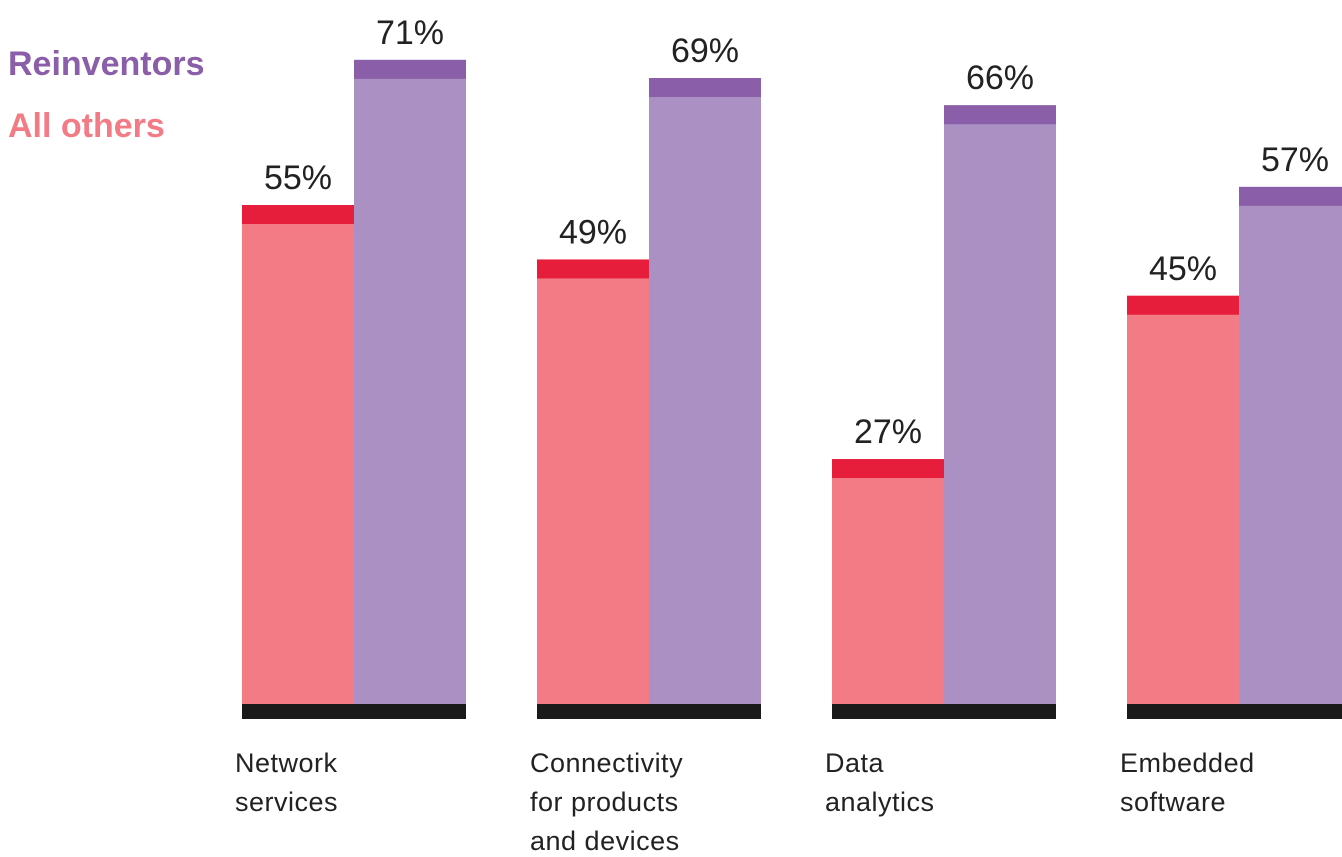 Image resolution: width=1342 pixels, height=857 pixels. What do you see at coordinates (1183, 269) in the screenshot?
I see `value-label: 45%` at bounding box center [1183, 269].